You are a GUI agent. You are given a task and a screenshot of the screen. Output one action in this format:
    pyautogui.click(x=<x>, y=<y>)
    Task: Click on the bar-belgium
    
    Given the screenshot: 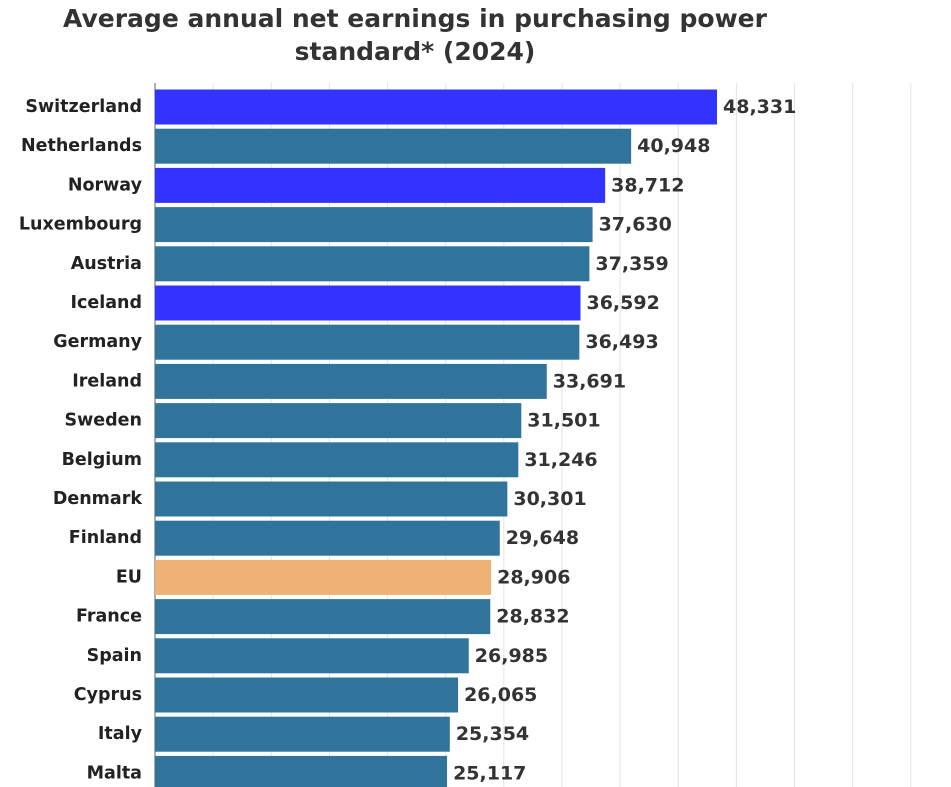 What is the action you would take?
    pyautogui.click(x=337, y=460)
    